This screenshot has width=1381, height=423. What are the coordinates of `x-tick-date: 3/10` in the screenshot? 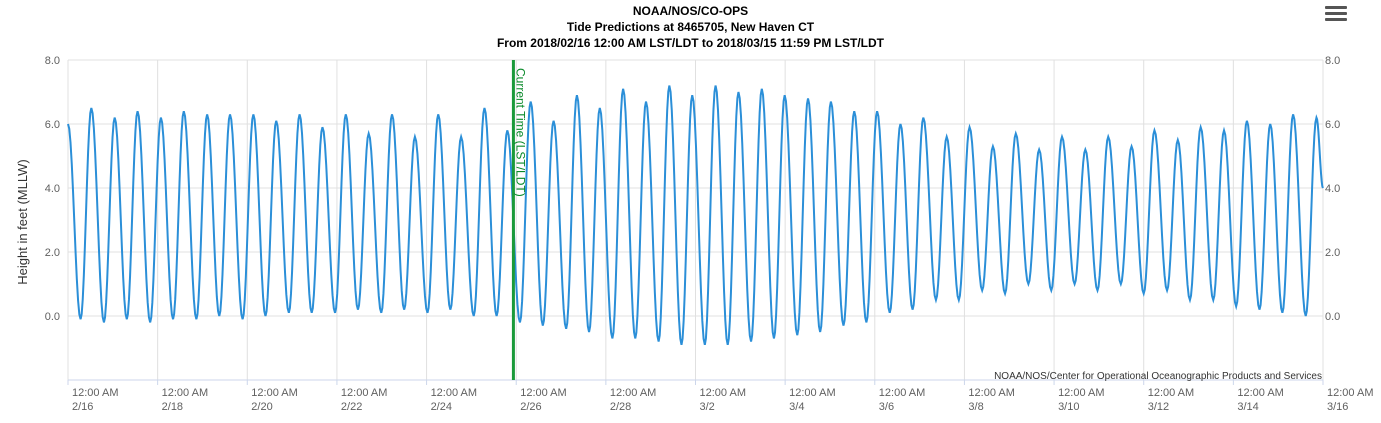 It's located at (1068, 407).